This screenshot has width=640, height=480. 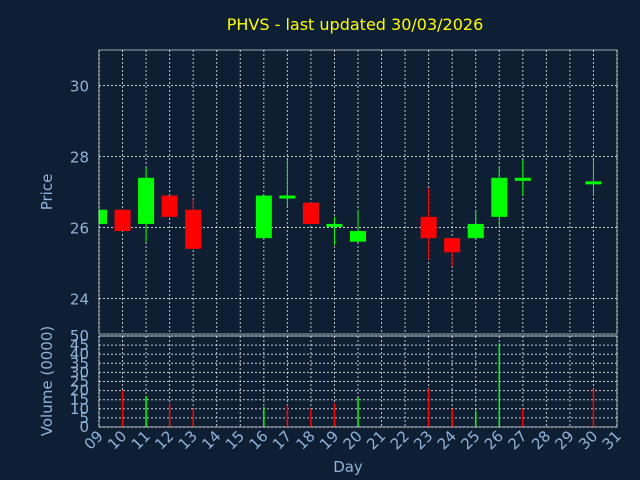 What do you see at coordinates (565, 440) in the screenshot?
I see `x-tick-label: 29` at bounding box center [565, 440].